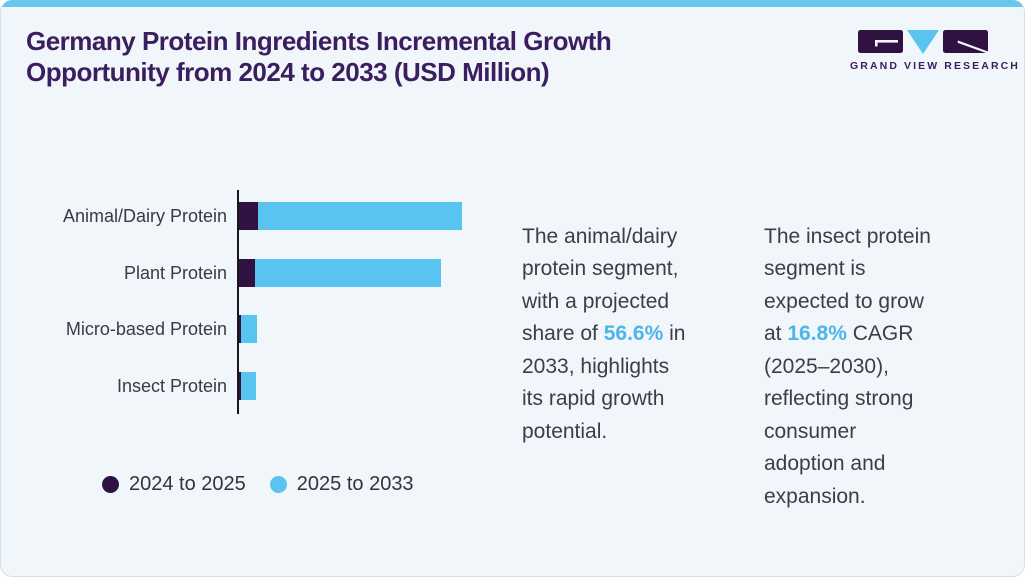 The image size is (1025, 577). I want to click on gvr-logo-r-icon, so click(965, 41).